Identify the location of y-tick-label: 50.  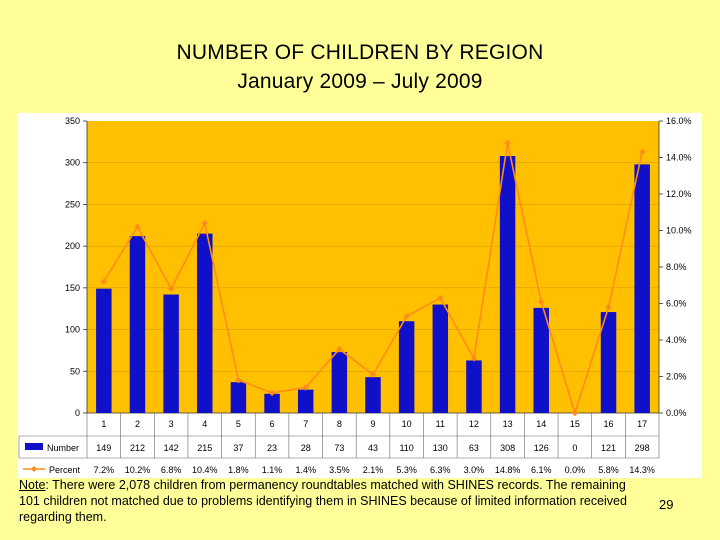
(75, 371).